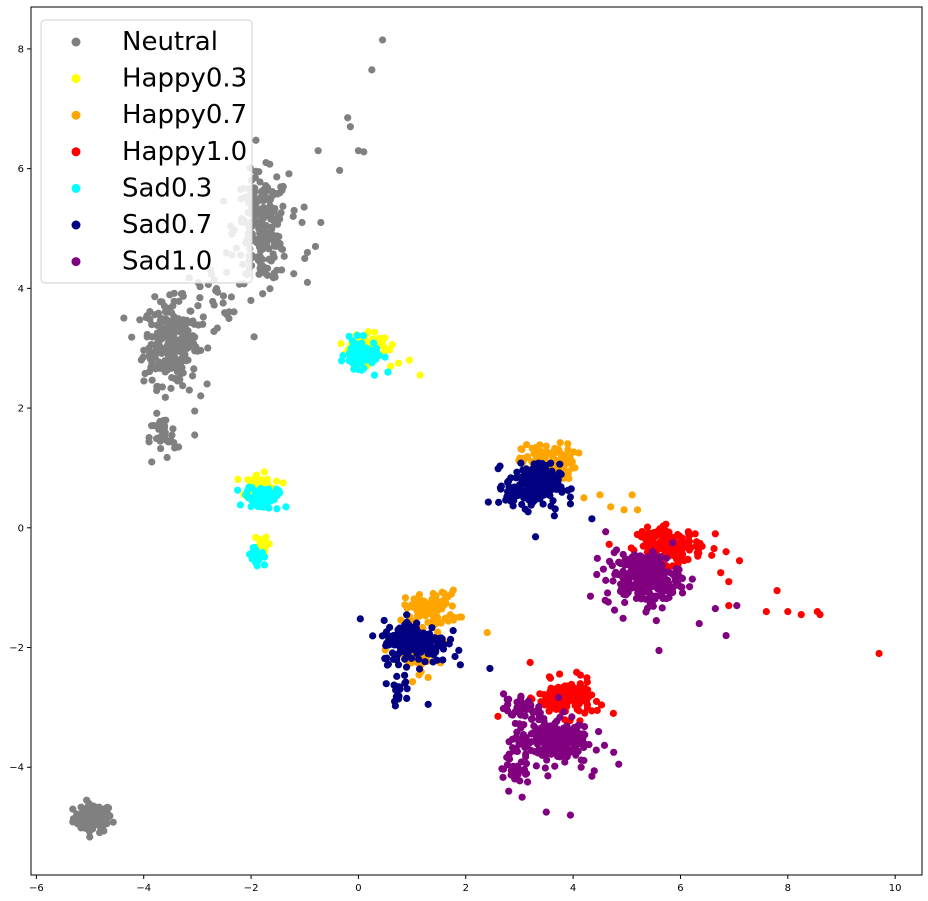  What do you see at coordinates (76, 188) in the screenshot?
I see `legend-marker` at bounding box center [76, 188].